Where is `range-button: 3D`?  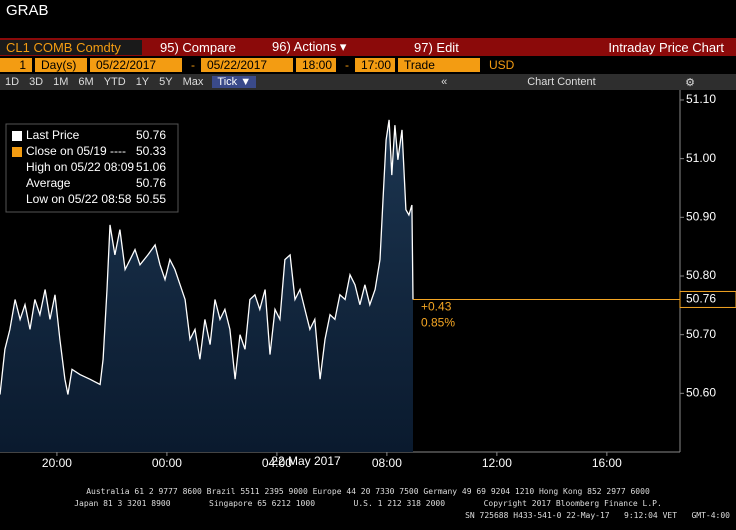
range-button: 3D is located at coordinates (36, 82).